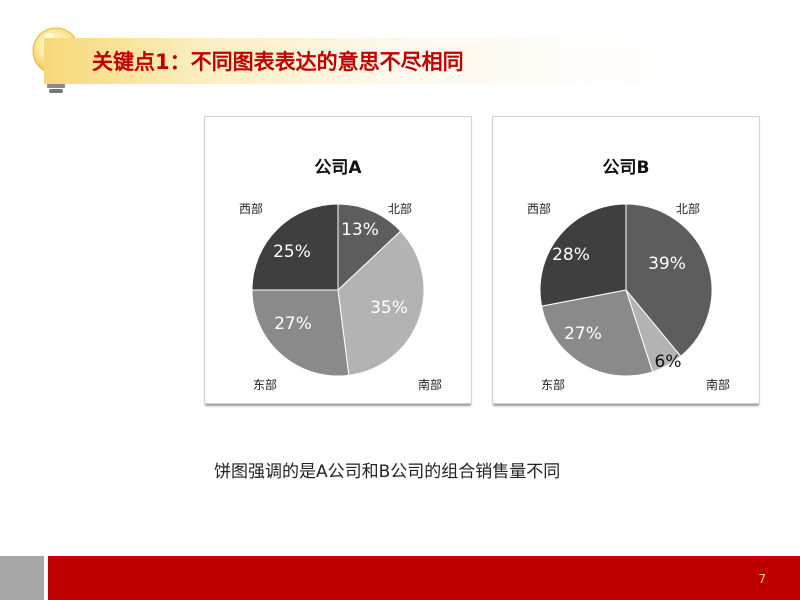 The image size is (800, 600). Describe the element at coordinates (360, 230) in the screenshot. I see `data-label: 13%` at that location.